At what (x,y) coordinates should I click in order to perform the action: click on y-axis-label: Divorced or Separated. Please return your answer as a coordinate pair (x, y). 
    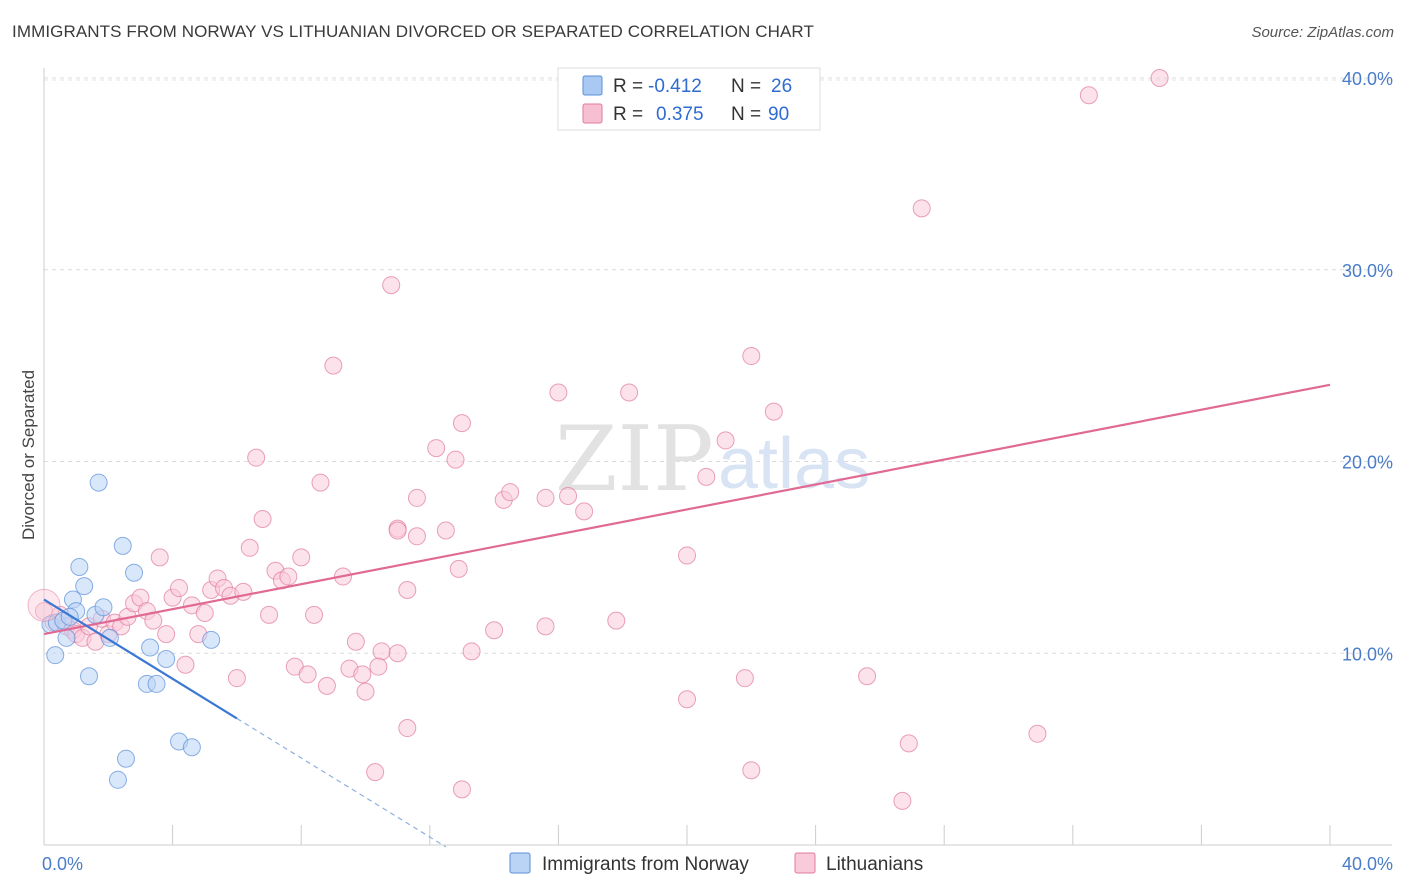
    Looking at the image, I should click on (28, 455).